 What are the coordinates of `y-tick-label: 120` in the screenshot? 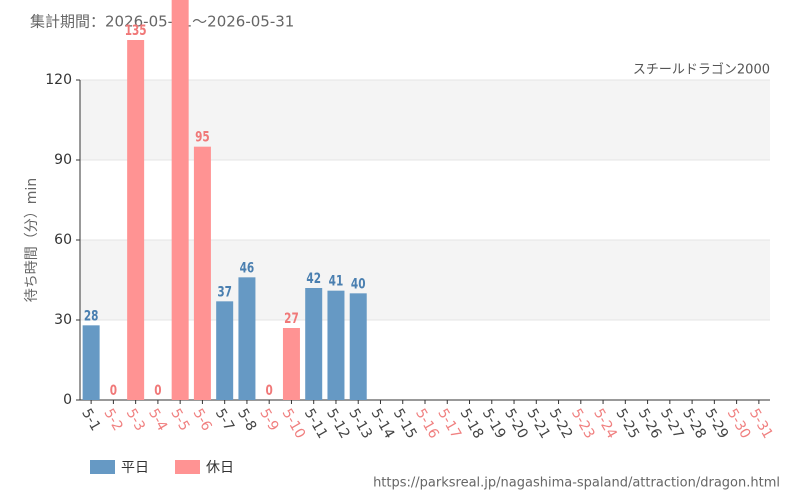 It's located at (58, 80).